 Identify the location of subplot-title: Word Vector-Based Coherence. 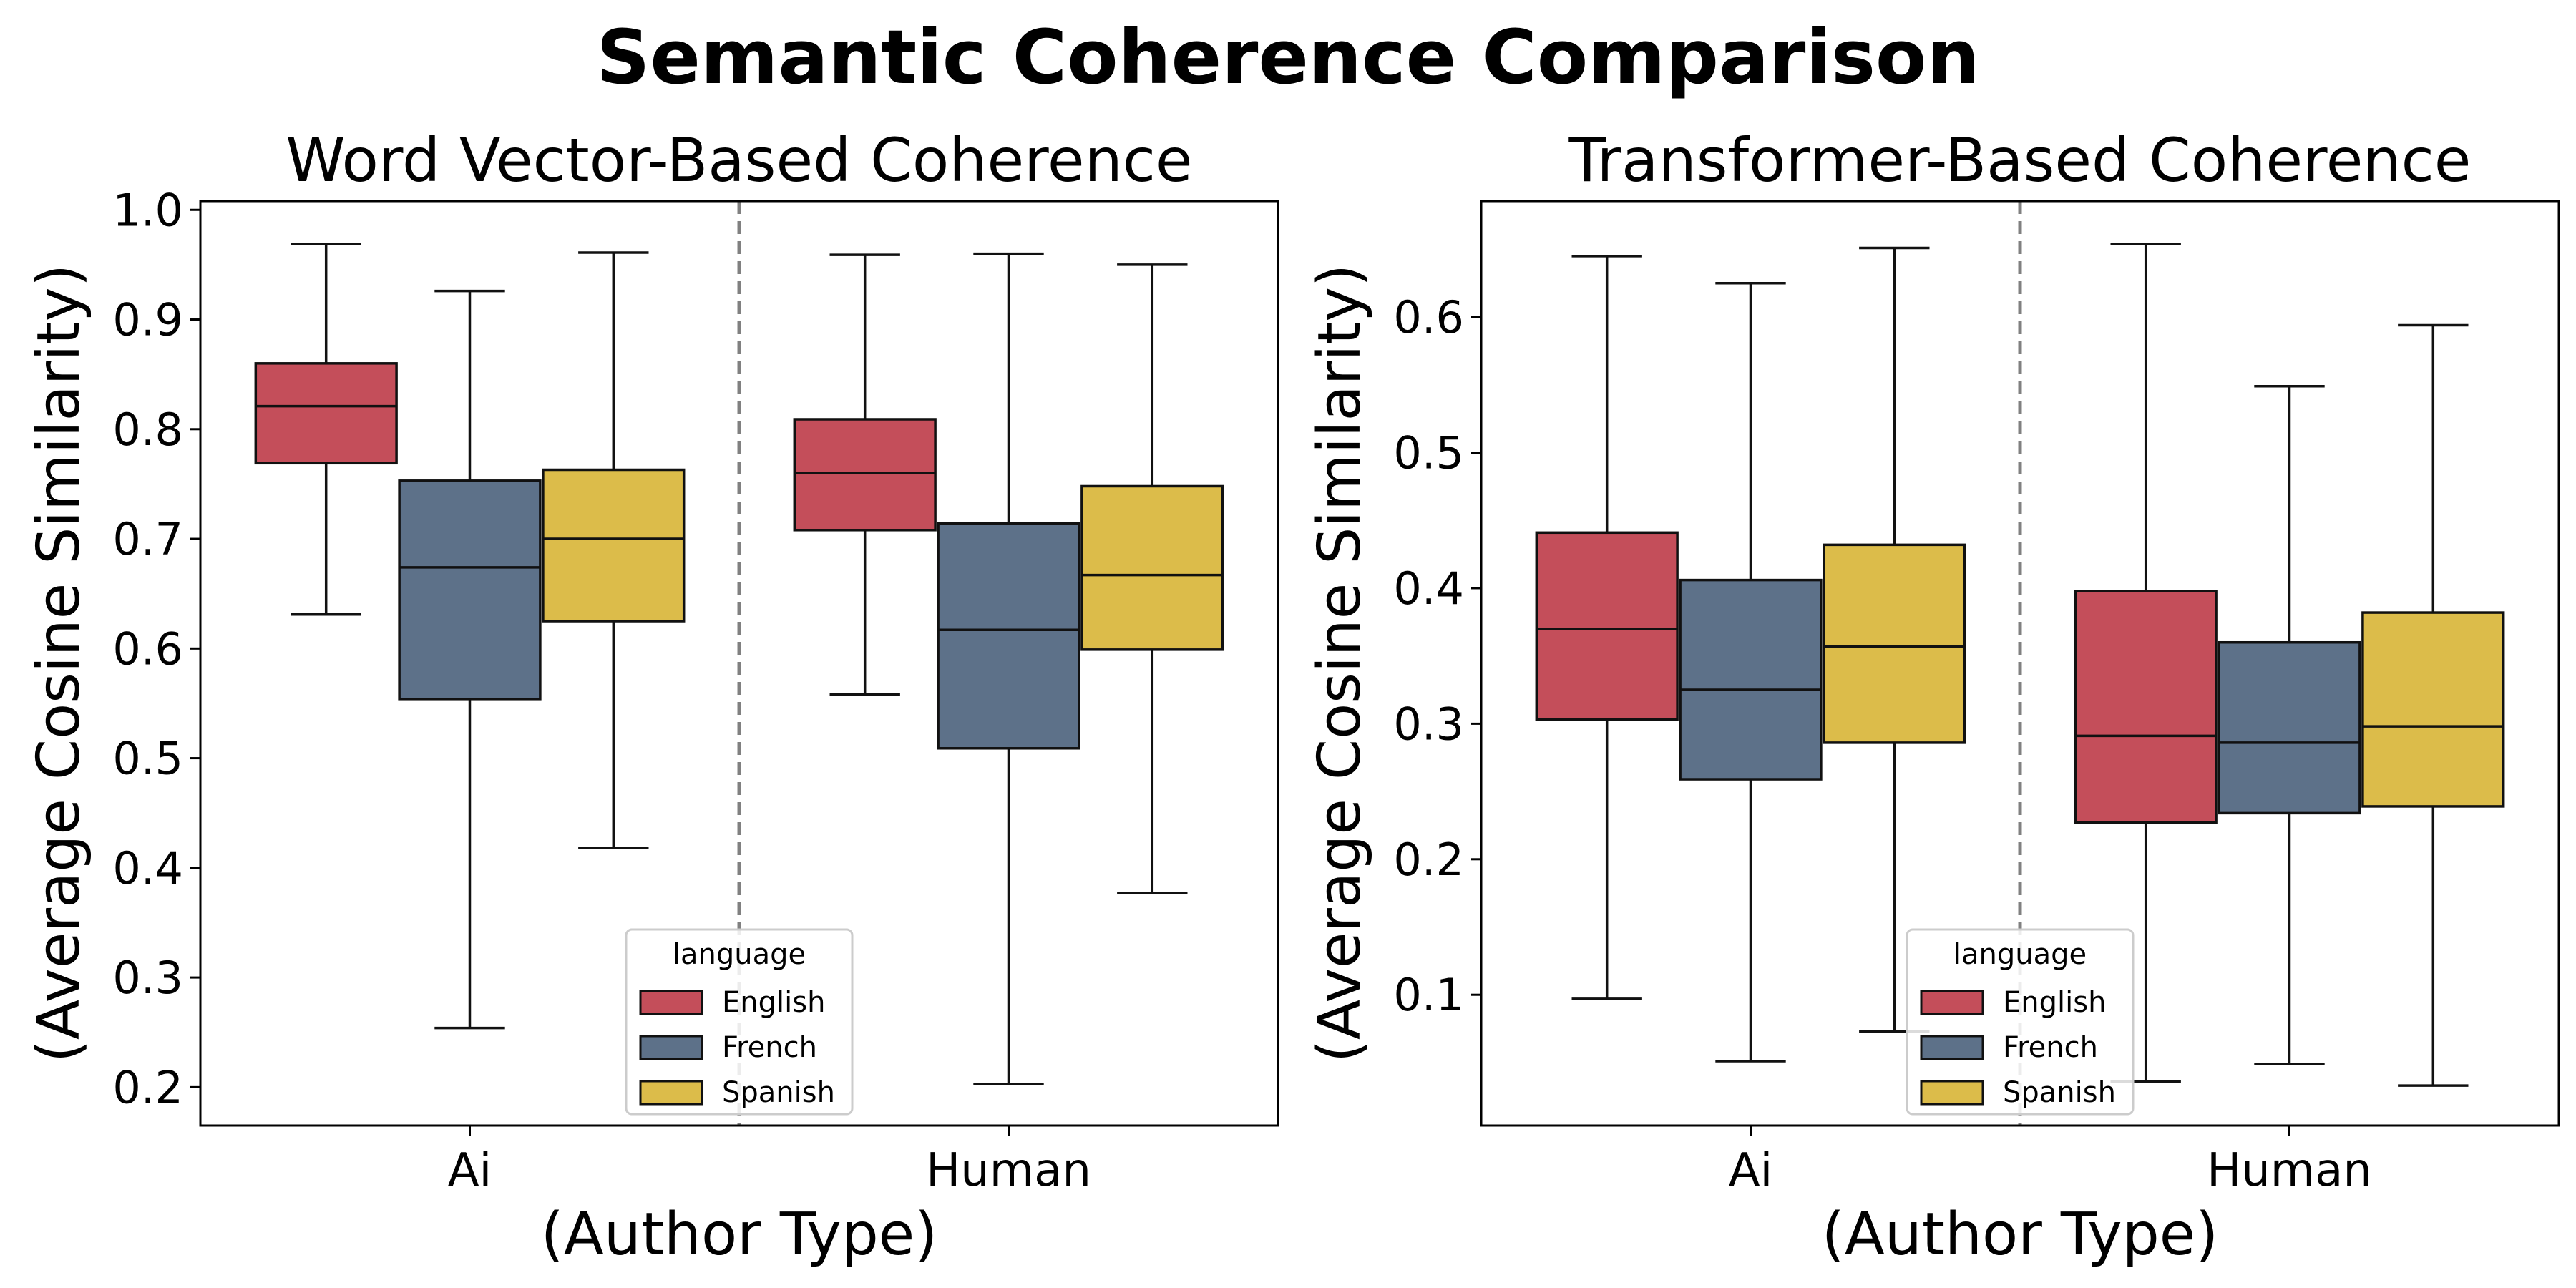
(739, 160).